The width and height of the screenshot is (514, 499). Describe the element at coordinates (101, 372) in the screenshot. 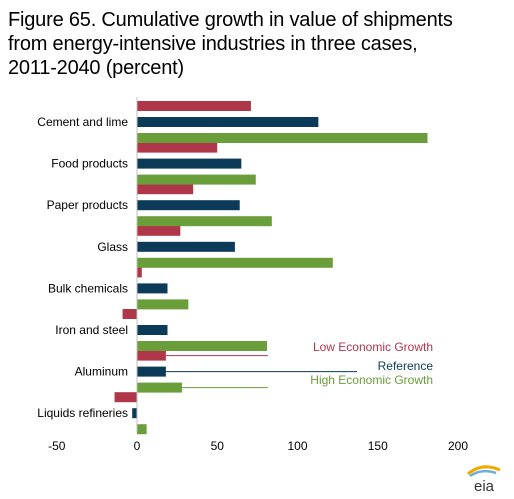

I see `category-label: Aluminum` at that location.